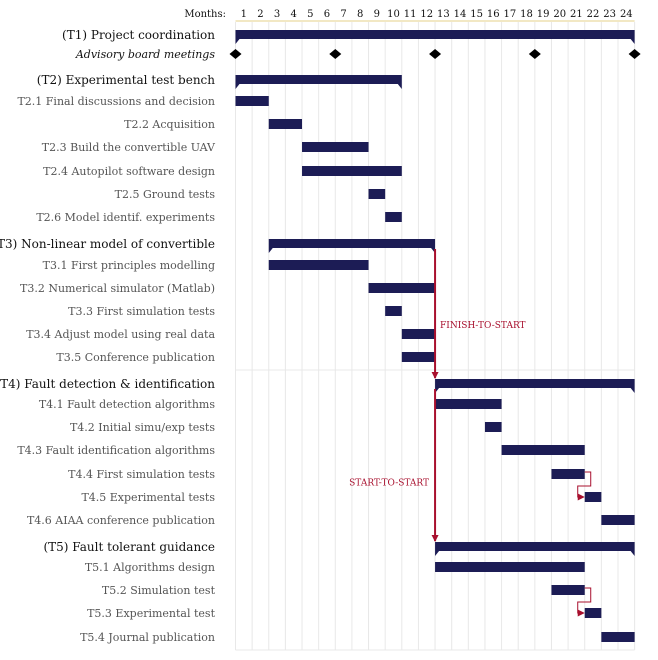 This screenshot has height=660, width=658. What do you see at coordinates (129, 171) in the screenshot?
I see `task-label: T2.4 Autopilot software design` at bounding box center [129, 171].